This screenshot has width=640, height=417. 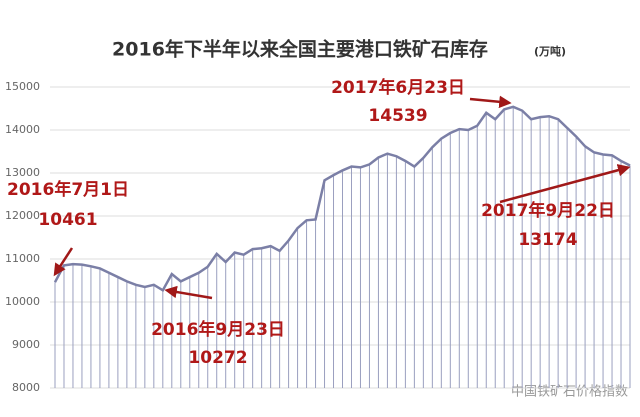 I want to click on annotation-value: 13174, so click(x=547, y=240).